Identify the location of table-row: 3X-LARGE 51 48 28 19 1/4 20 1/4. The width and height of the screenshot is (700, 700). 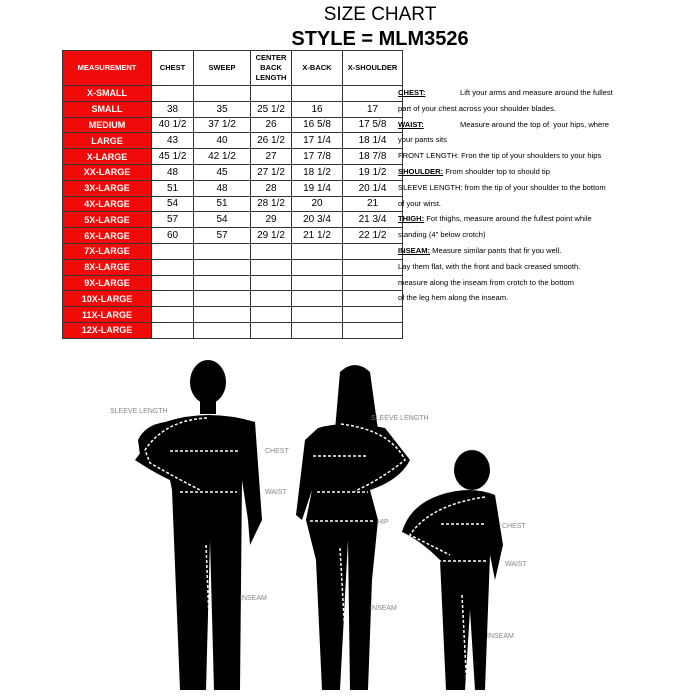
(232, 188).